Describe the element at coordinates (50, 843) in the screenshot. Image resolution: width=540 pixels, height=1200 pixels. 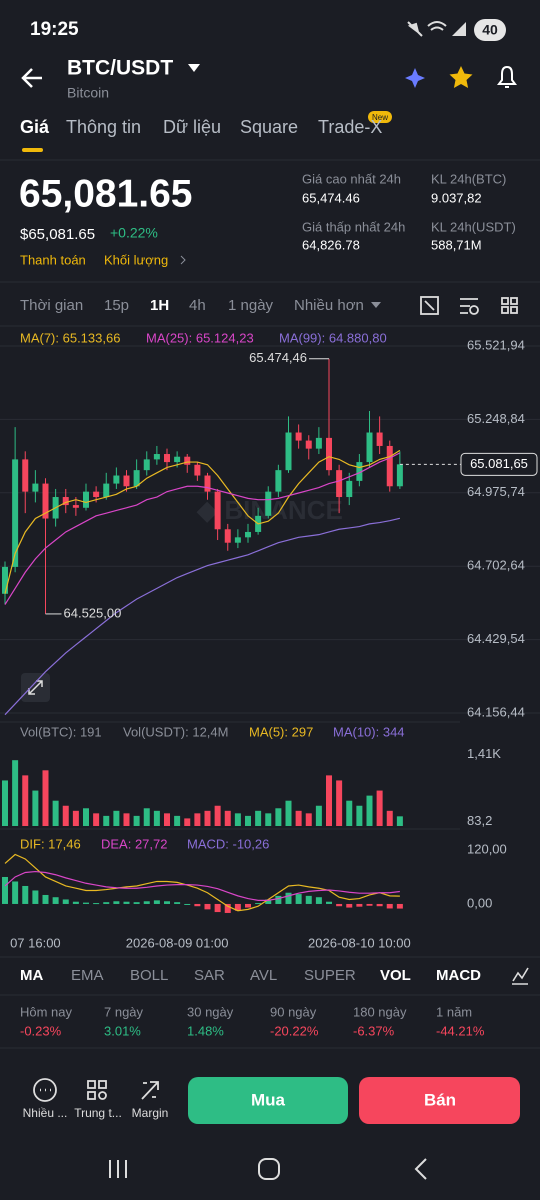
I see `legend: DIF: 17,46` at that location.